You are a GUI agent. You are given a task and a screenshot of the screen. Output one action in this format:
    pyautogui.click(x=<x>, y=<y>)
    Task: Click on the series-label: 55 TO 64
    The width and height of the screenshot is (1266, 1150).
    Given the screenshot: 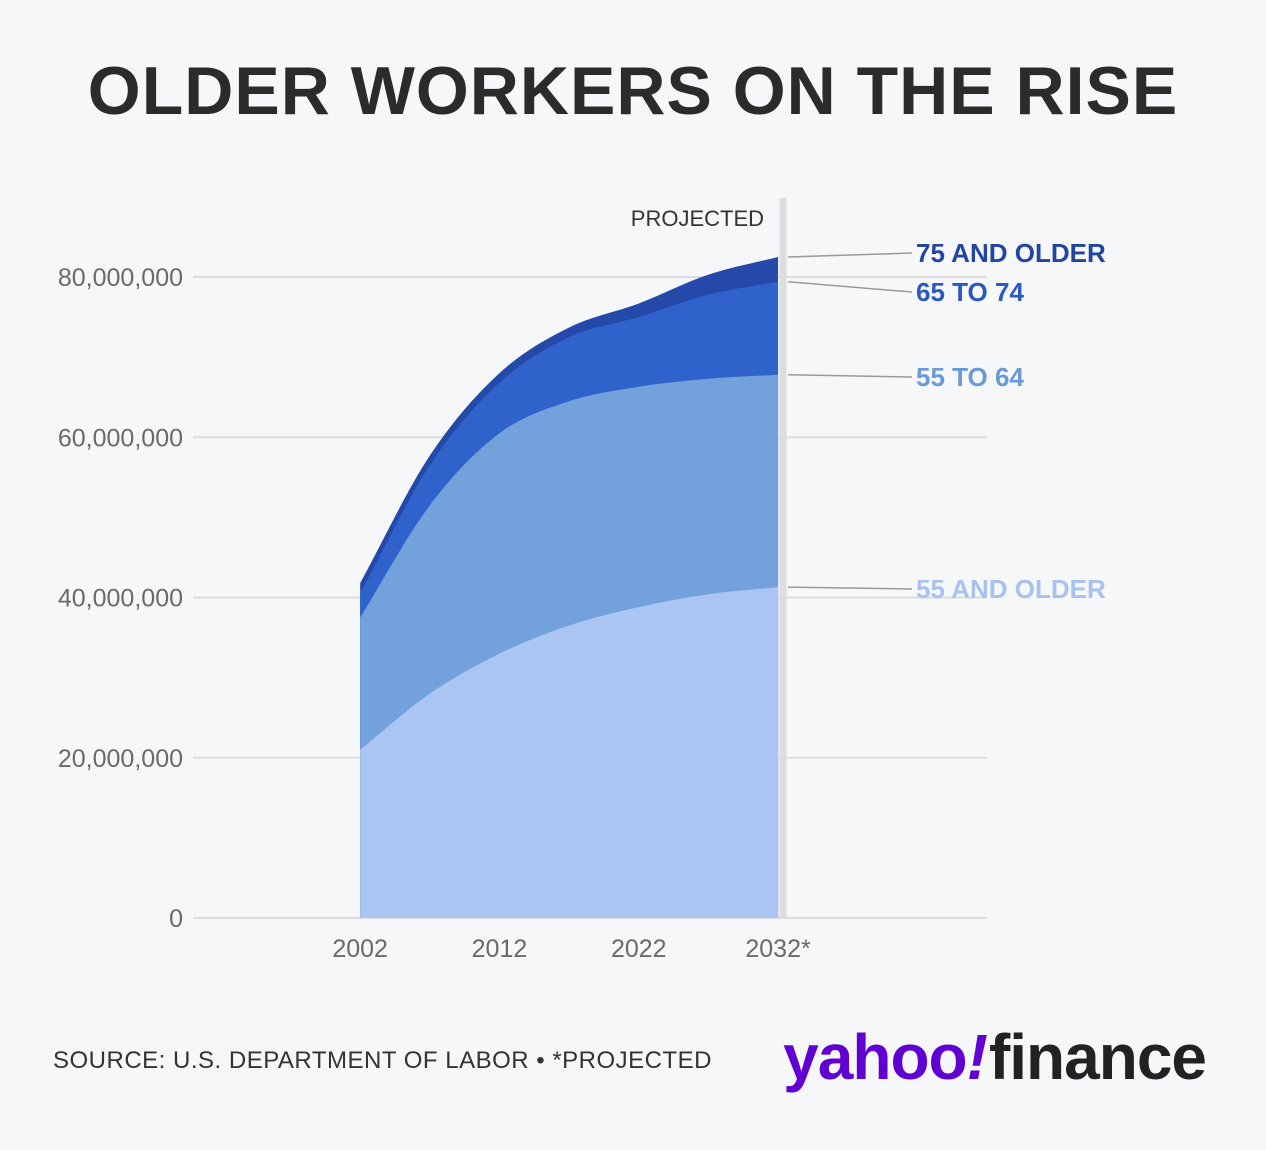 What is the action you would take?
    pyautogui.click(x=970, y=377)
    